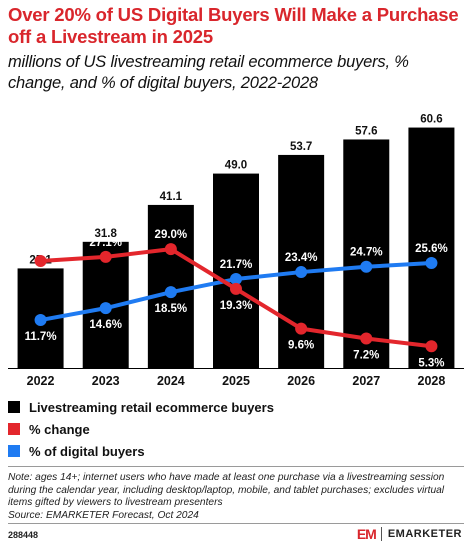  I want to click on bar-label-2028: 60.6, so click(431, 120).